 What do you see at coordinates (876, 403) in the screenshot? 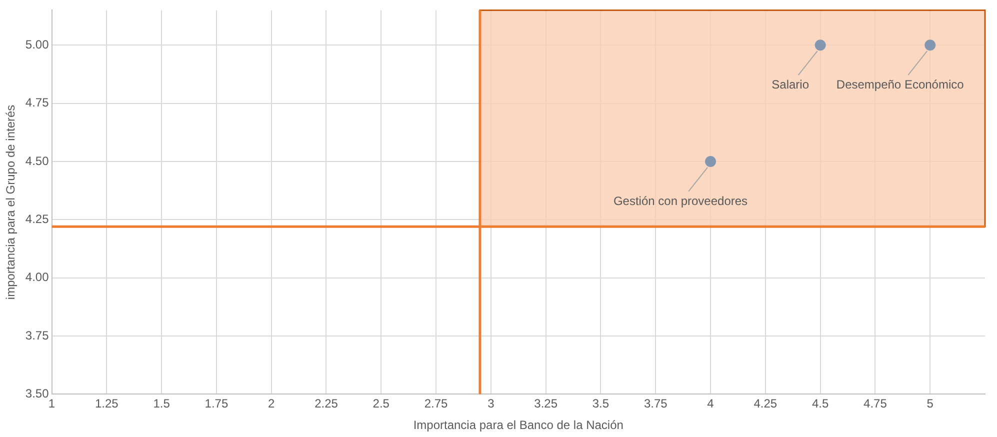
I see `x-tick-label: 4.75` at bounding box center [876, 403].